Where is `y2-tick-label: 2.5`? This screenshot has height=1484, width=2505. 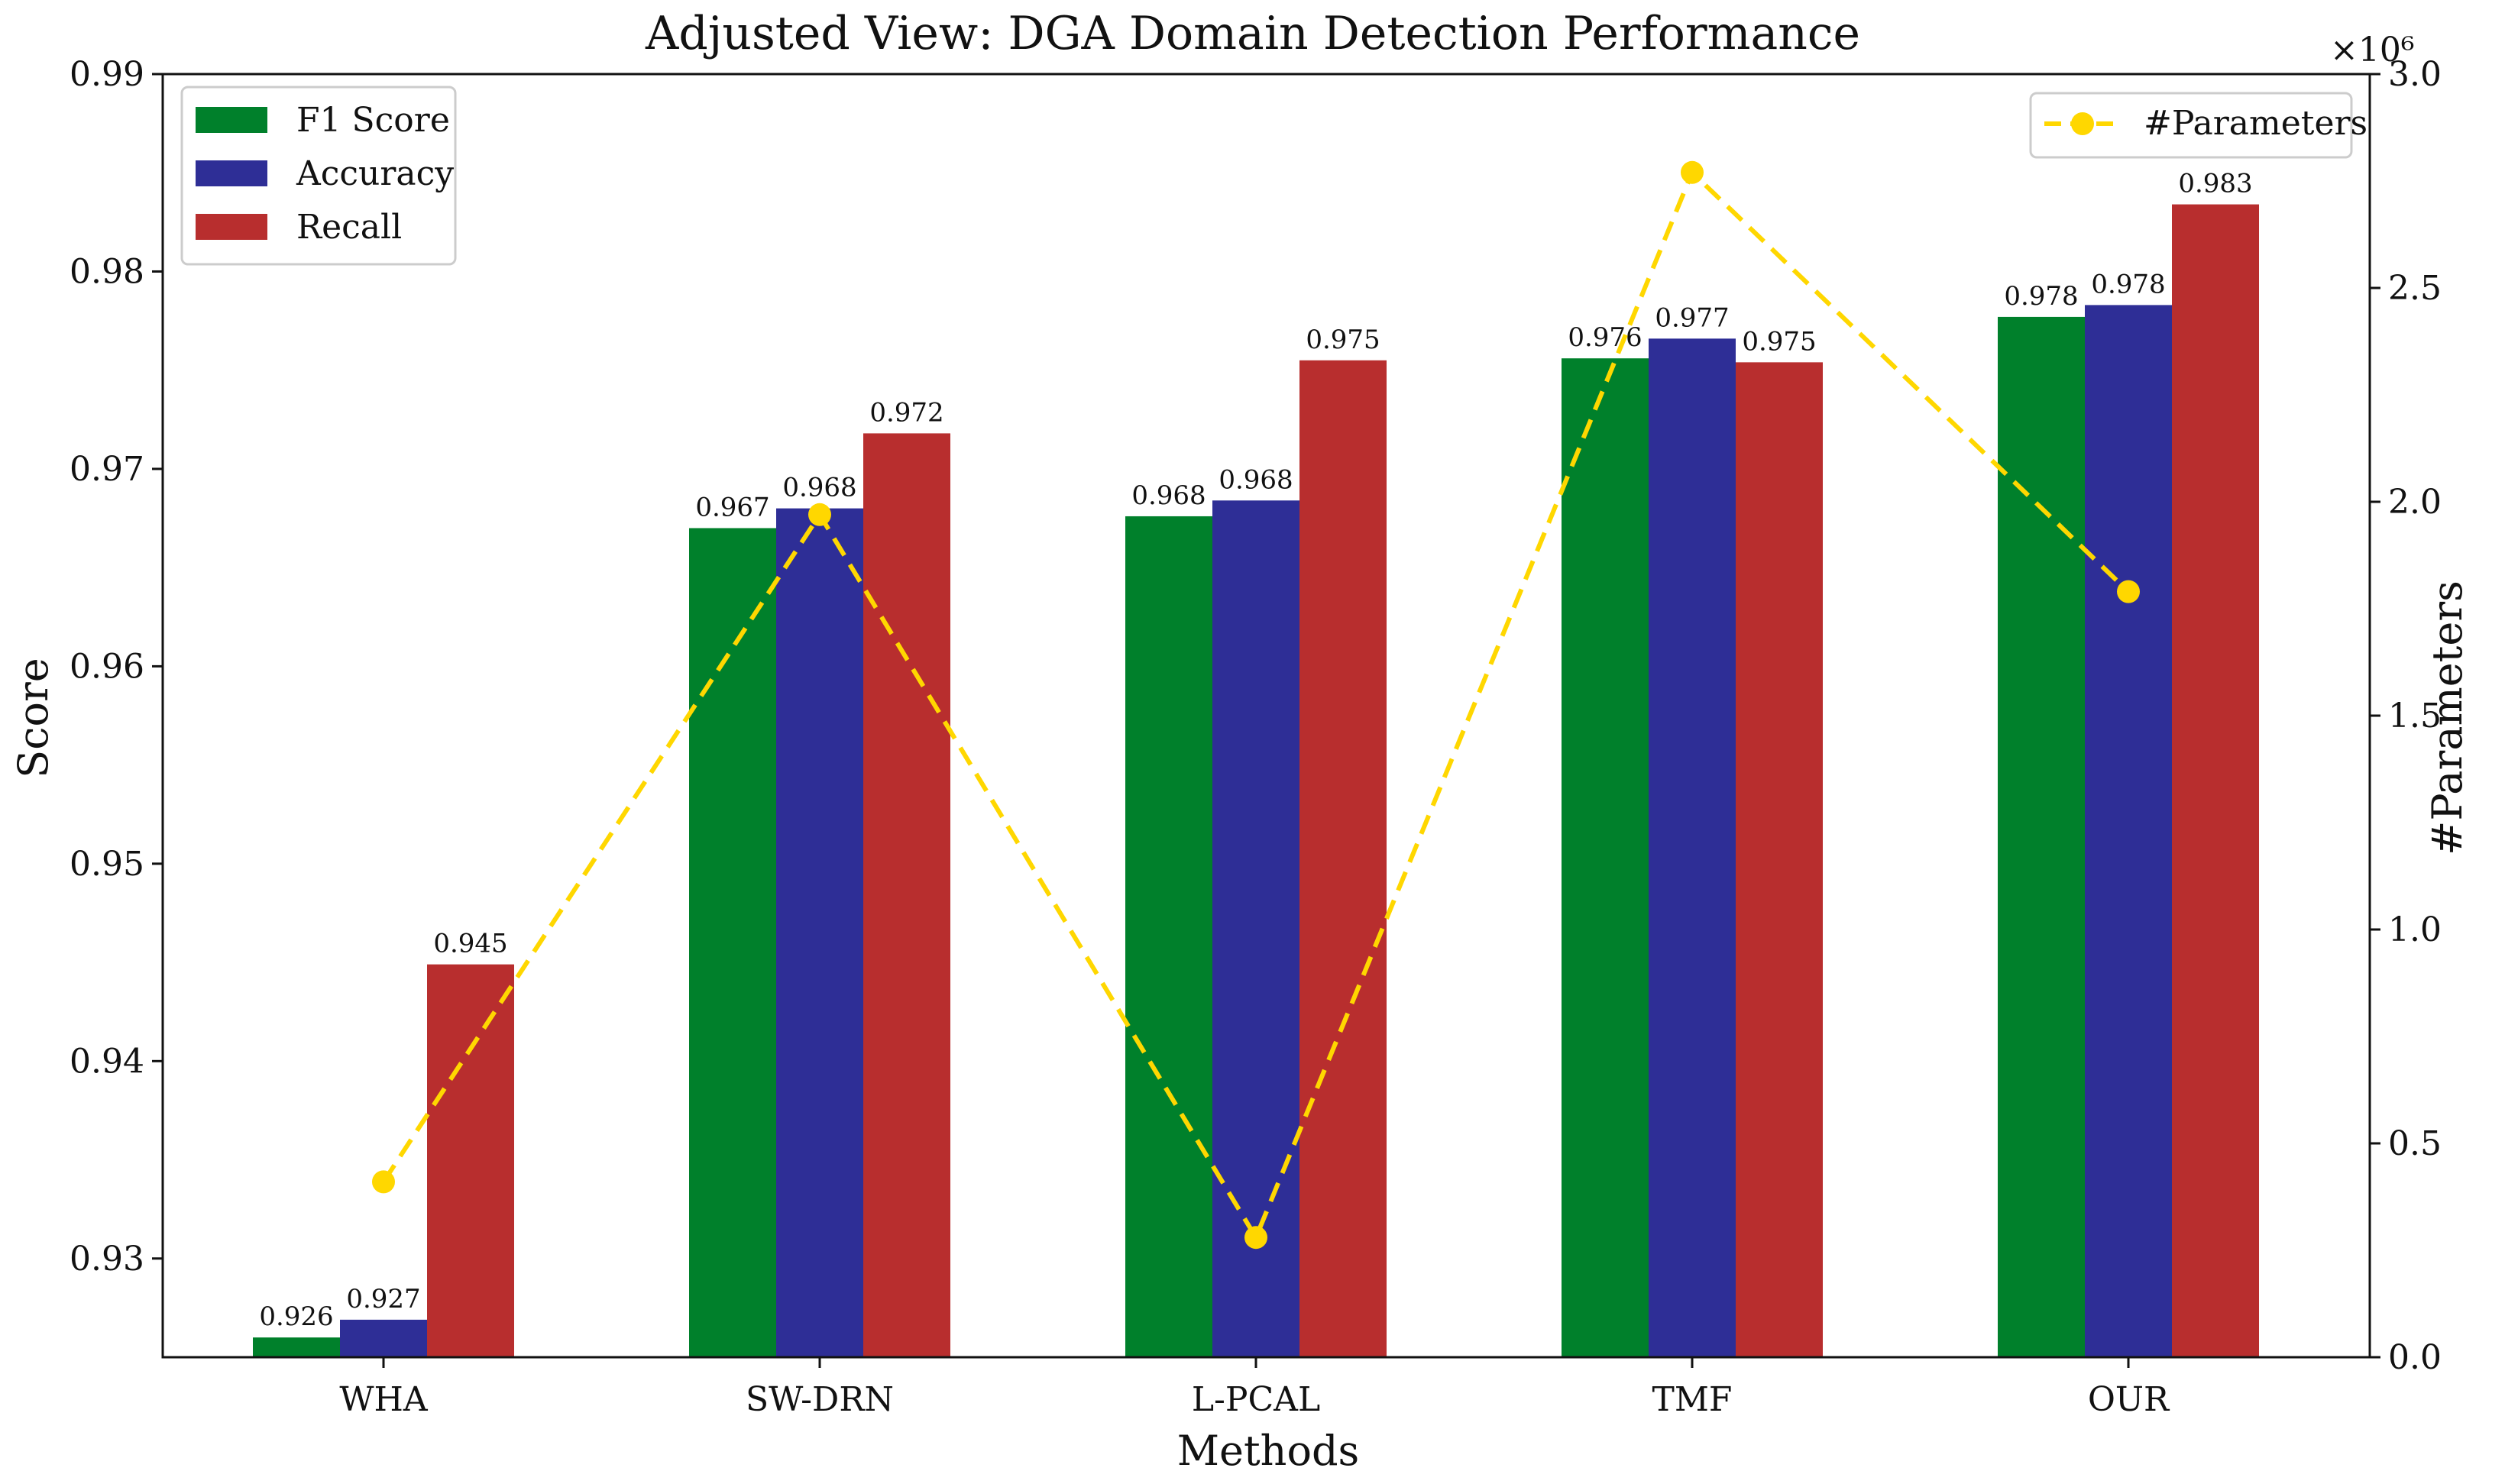 y2-tick-label: 2.5 is located at coordinates (2415, 288).